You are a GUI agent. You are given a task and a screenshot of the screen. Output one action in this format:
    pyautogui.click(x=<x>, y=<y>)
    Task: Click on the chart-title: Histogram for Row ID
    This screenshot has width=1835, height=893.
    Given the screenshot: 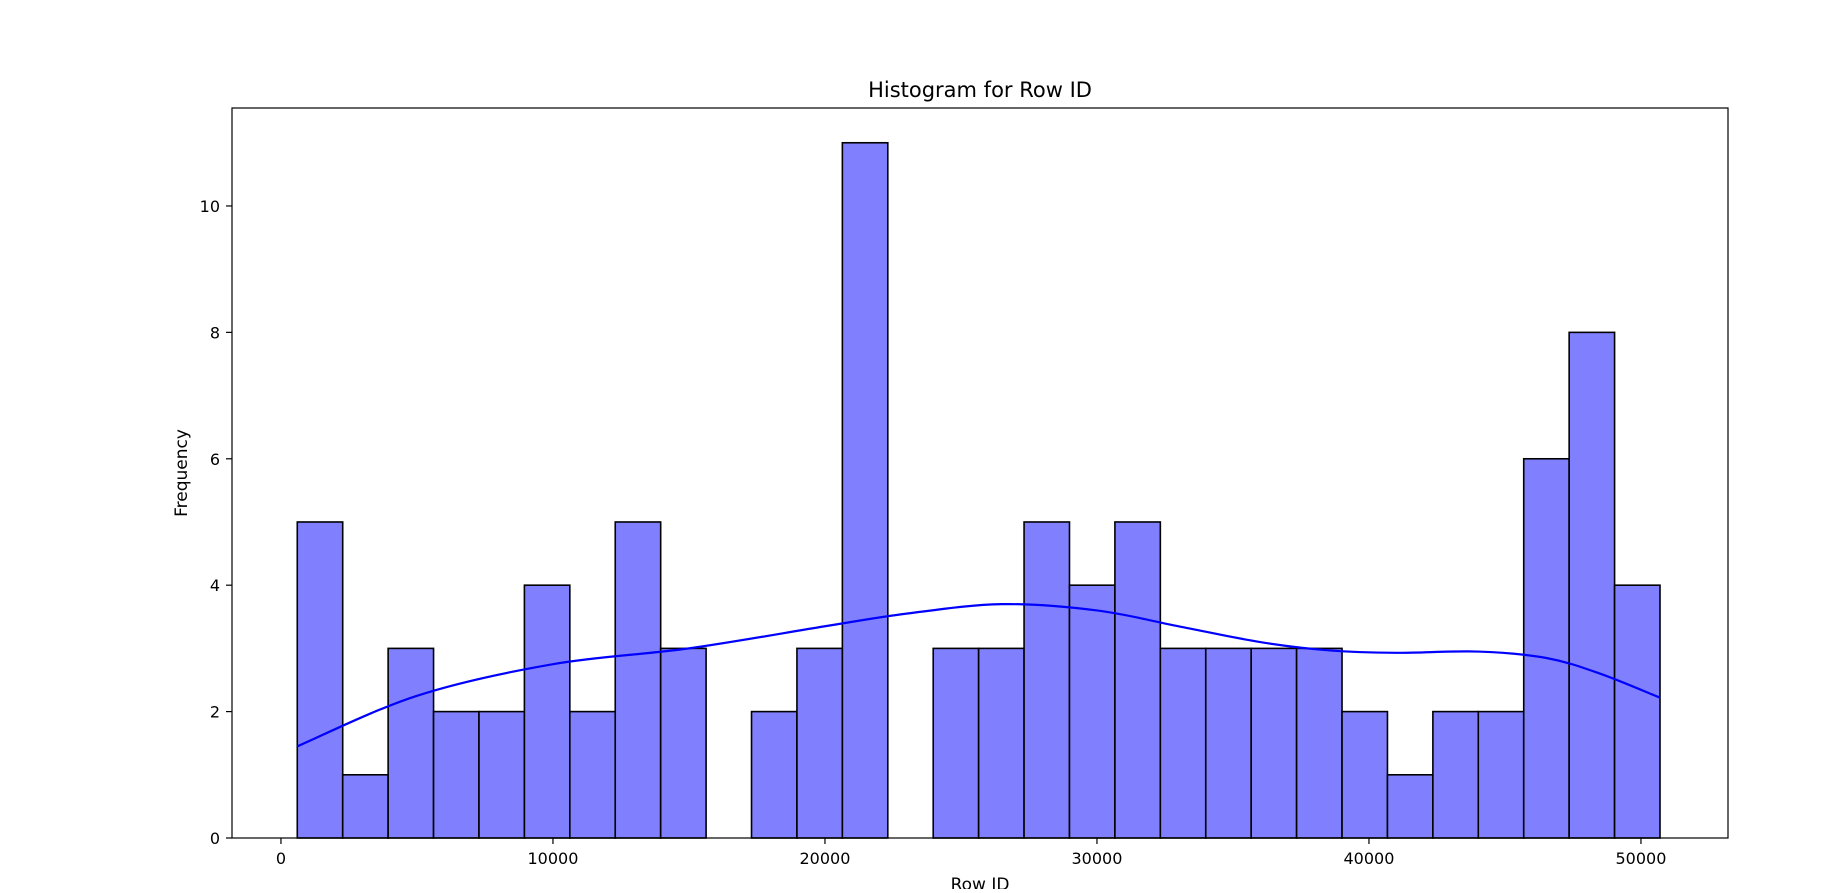 What is the action you would take?
    pyautogui.click(x=980, y=90)
    